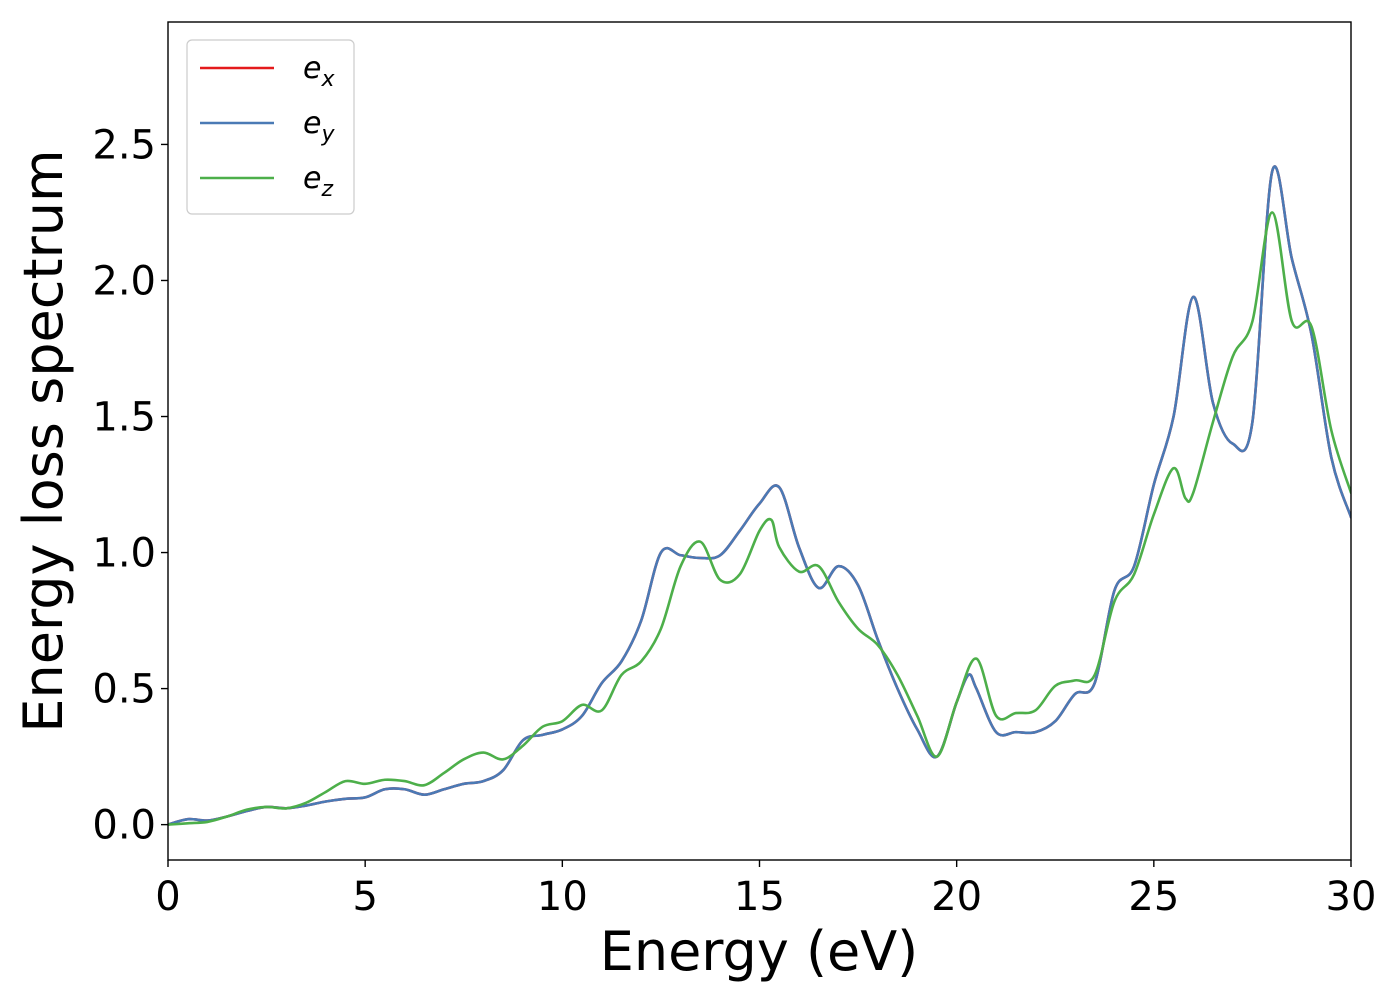  I want to click on x-tick-label: 25, so click(1153, 897).